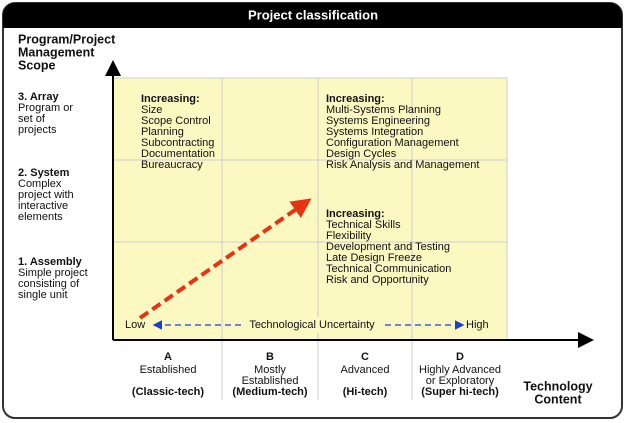 This screenshot has height=423, width=626. What do you see at coordinates (378, 121) in the screenshot?
I see `block-item: Systems Engineering` at bounding box center [378, 121].